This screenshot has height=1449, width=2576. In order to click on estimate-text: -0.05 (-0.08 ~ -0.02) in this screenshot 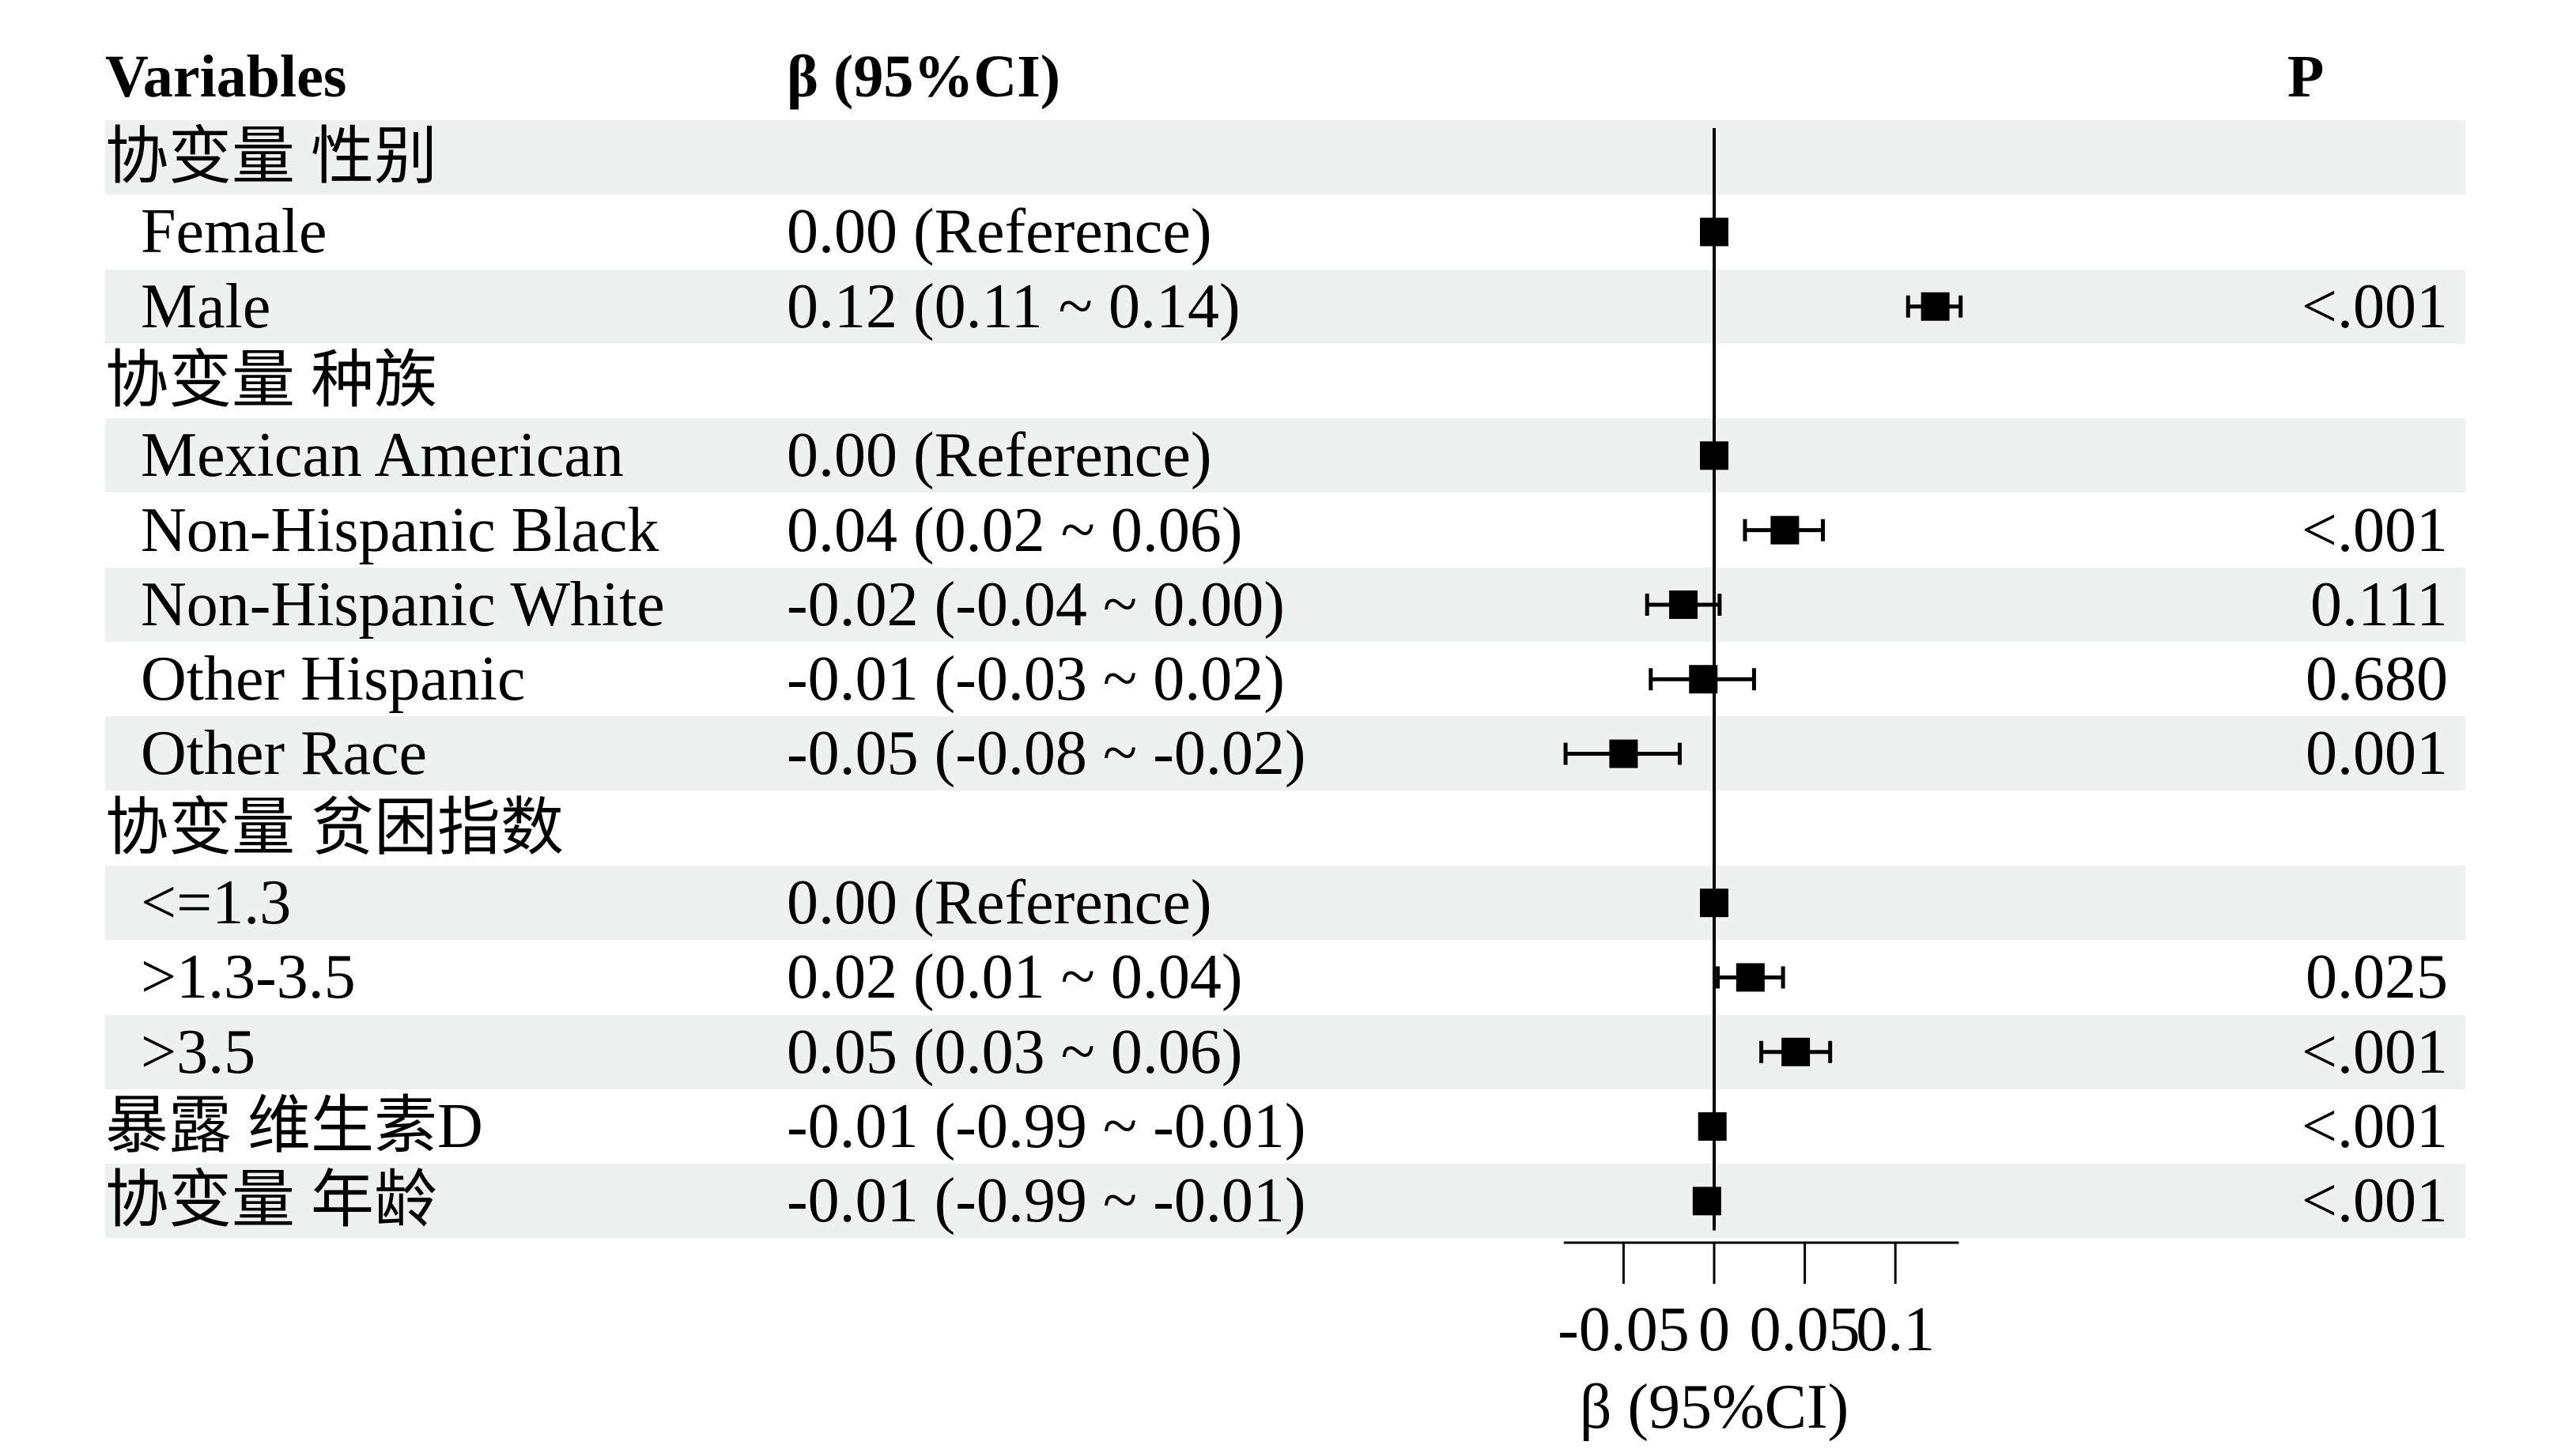, I will do `click(1046, 754)`.